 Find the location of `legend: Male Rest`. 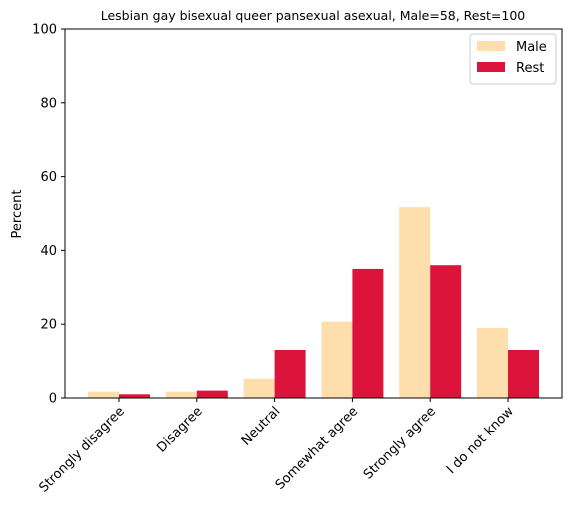

legend: Male Rest is located at coordinates (513, 59).